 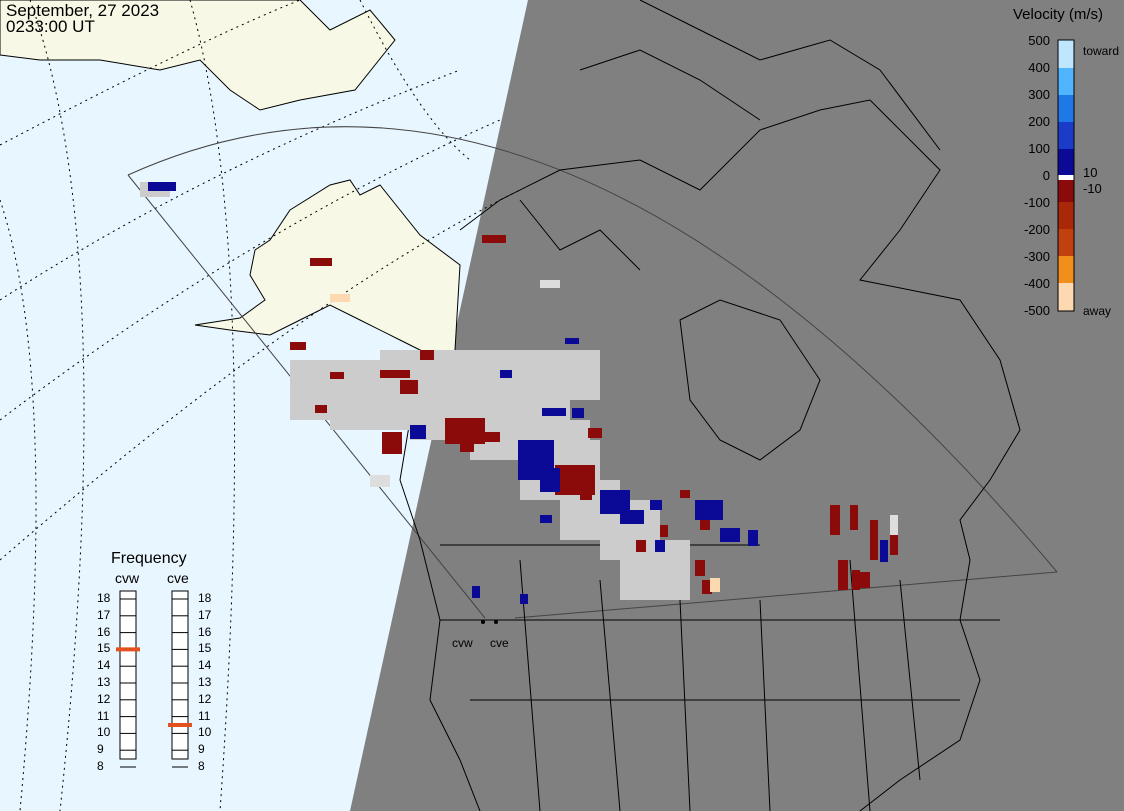 I want to click on frequency-label-cvw: 12, so click(x=104, y=698).